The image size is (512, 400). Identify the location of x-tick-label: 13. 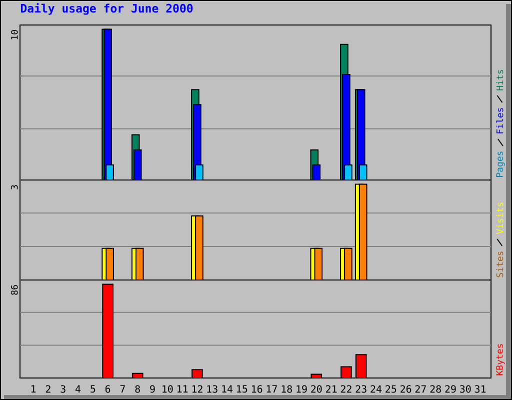
(212, 389).